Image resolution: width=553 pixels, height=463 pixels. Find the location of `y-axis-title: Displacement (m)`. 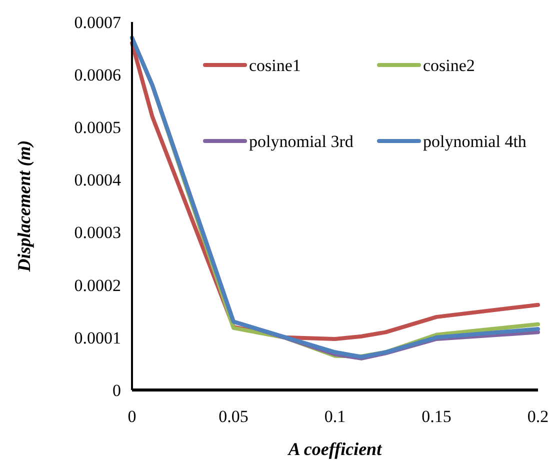

y-axis-title: Displacement (m) is located at coordinates (24, 206).